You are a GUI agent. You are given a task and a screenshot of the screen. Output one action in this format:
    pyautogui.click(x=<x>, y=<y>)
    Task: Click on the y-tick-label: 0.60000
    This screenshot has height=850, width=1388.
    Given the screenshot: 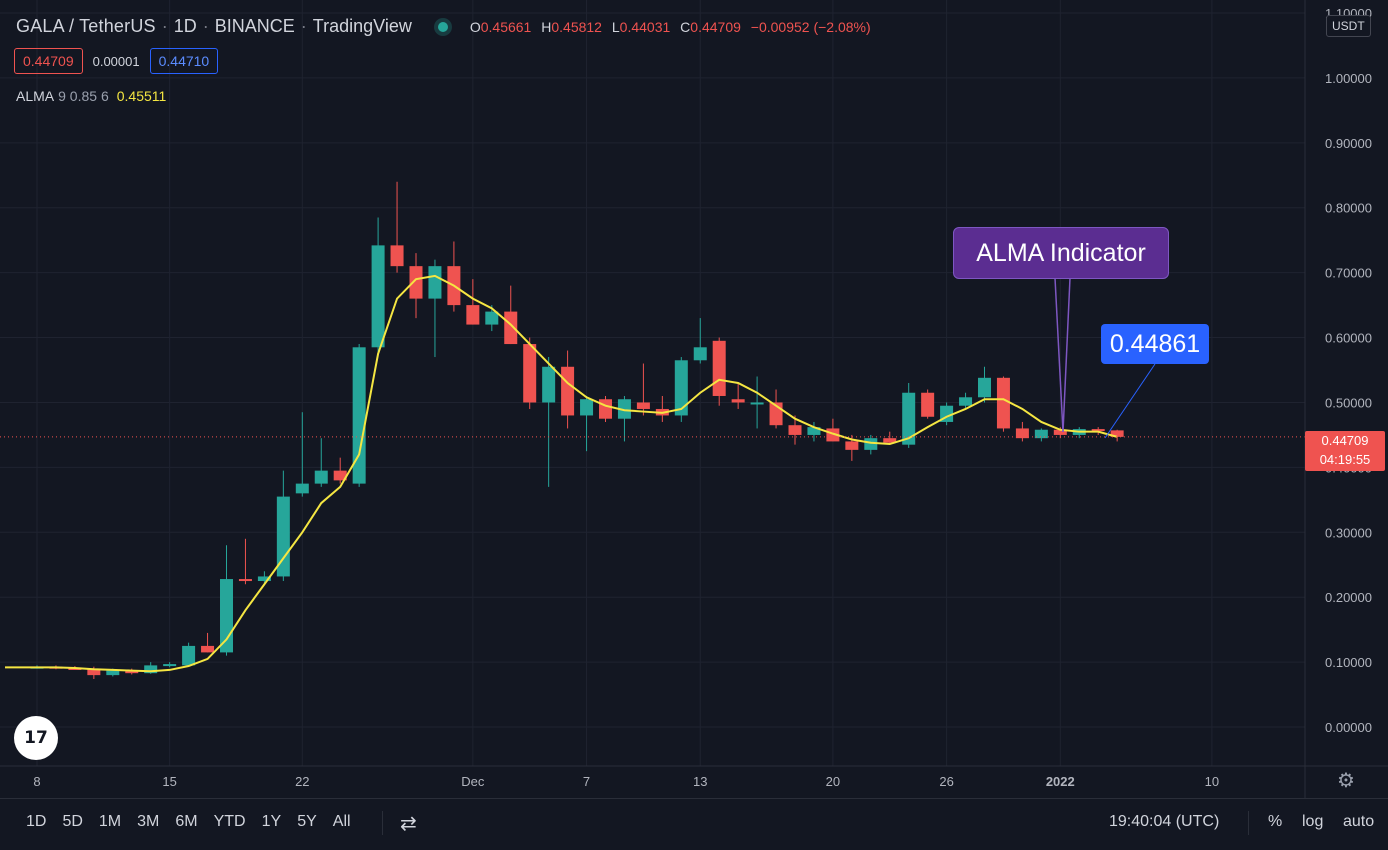 What is the action you would take?
    pyautogui.click(x=1348, y=338)
    